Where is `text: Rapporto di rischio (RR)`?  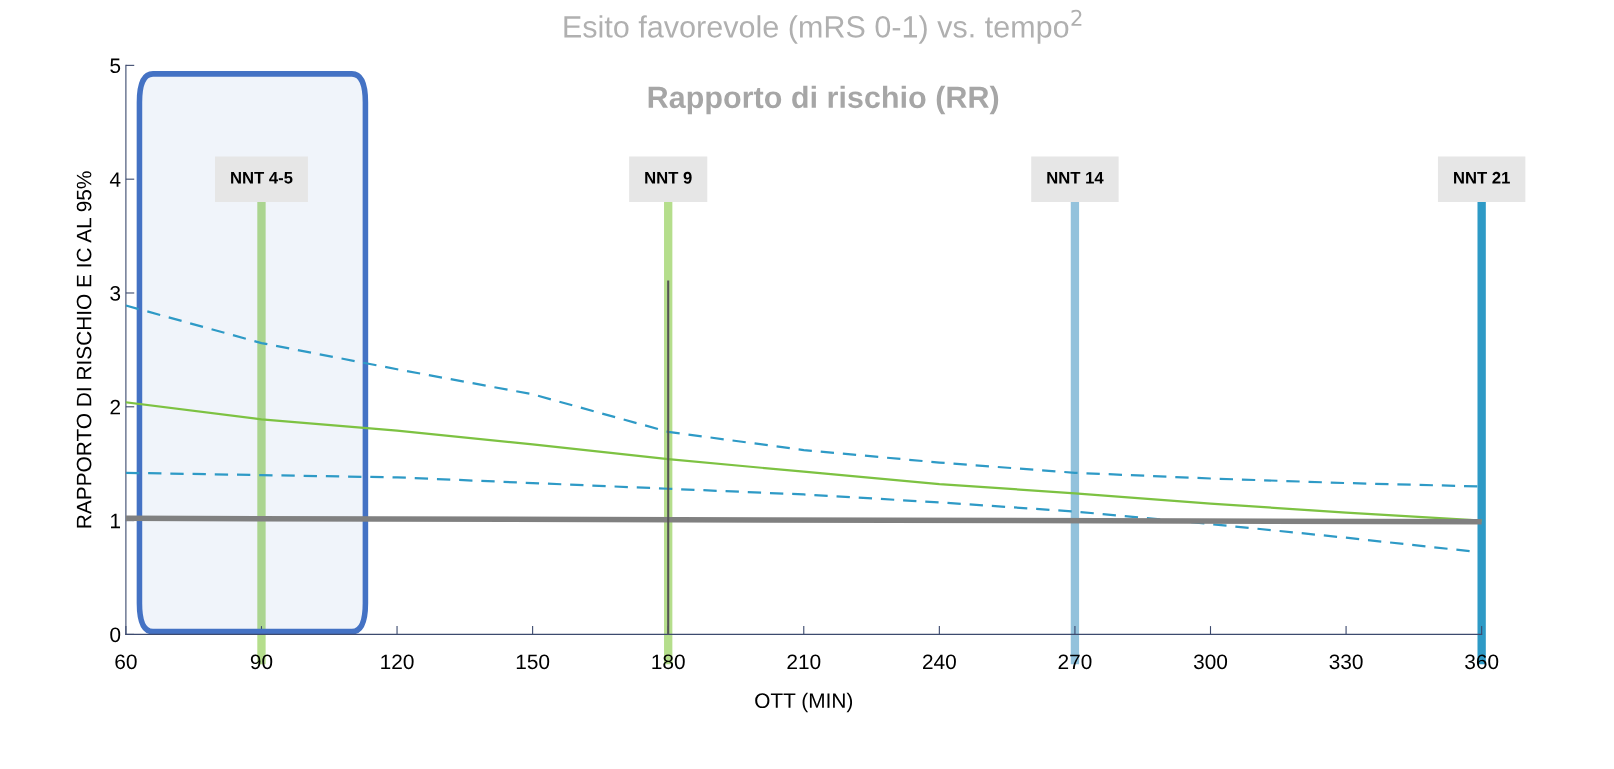
text: Rapporto di rischio (RR) is located at coordinates (823, 100).